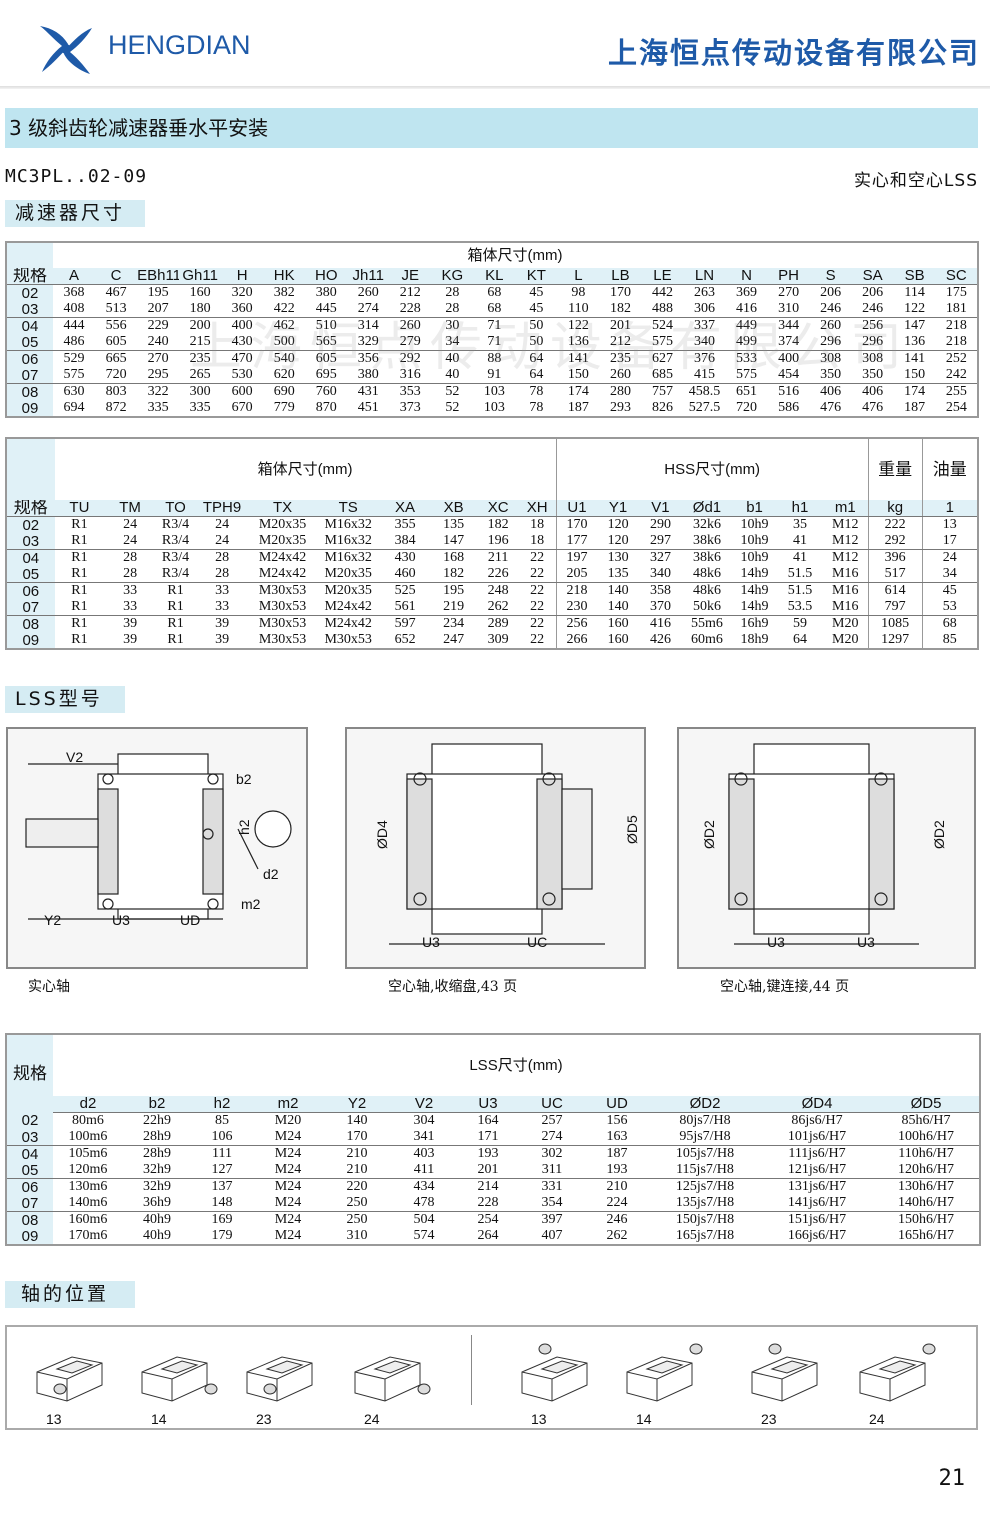 The image size is (990, 1513). Describe the element at coordinates (895, 623) in the screenshot. I see `value-cell: 1085` at that location.